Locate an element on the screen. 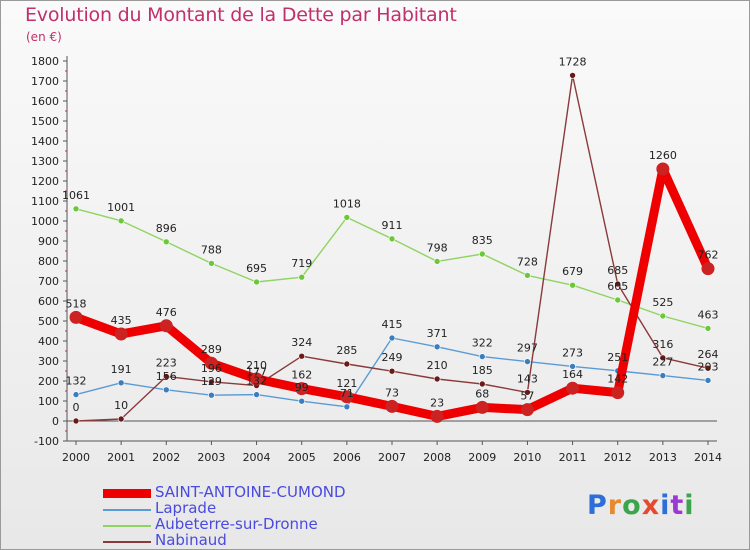 The height and width of the screenshot is (550, 750). logo-letter: P is located at coordinates (597, 505).